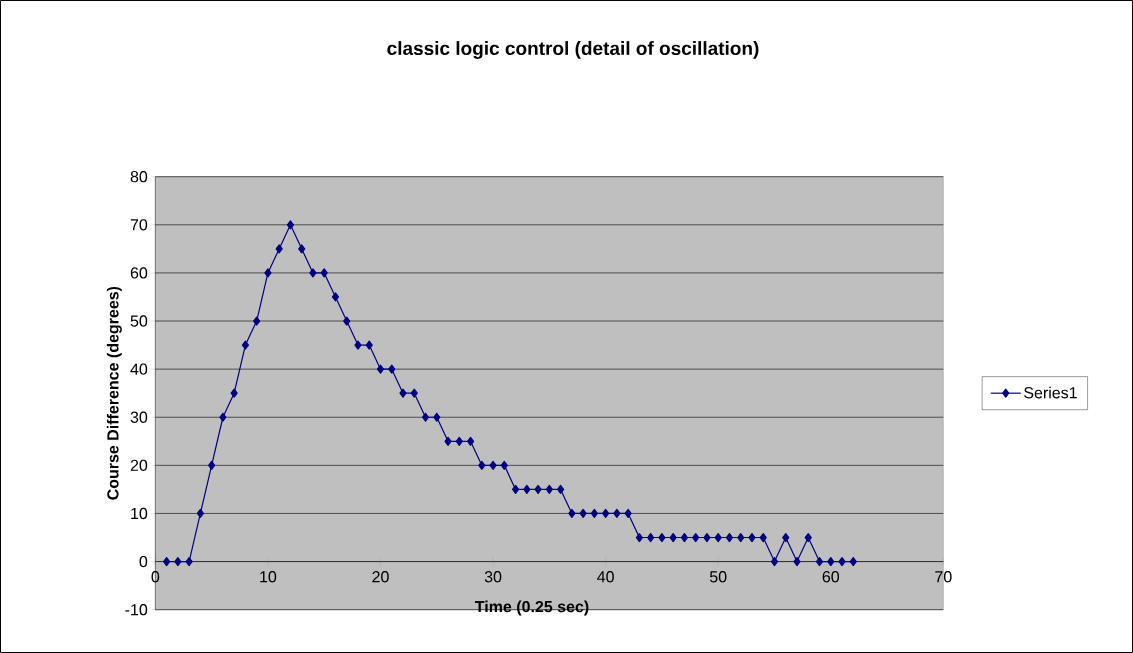 The image size is (1133, 653). I want to click on x-tick-label: 70, so click(943, 577).